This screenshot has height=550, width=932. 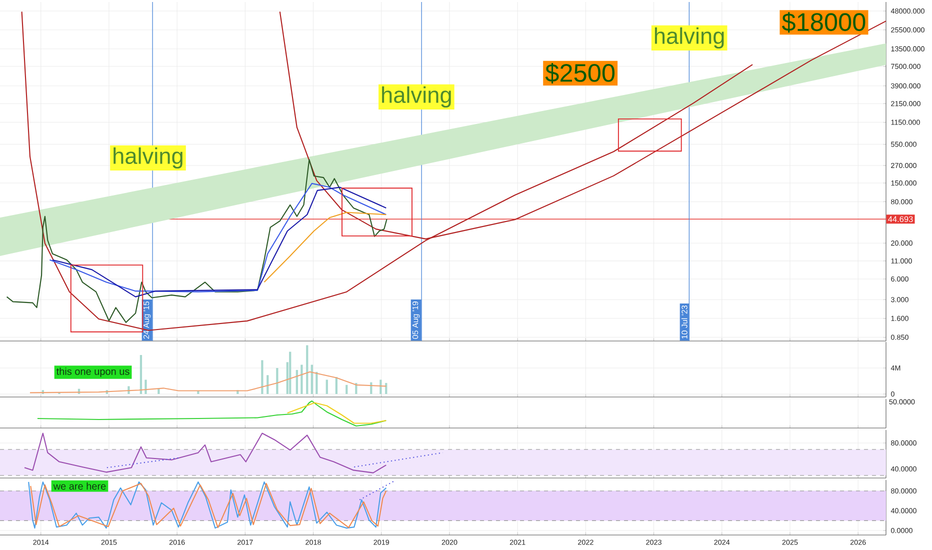 What do you see at coordinates (416, 320) in the screenshot?
I see `ref-line-label: 05 Aug '19` at bounding box center [416, 320].